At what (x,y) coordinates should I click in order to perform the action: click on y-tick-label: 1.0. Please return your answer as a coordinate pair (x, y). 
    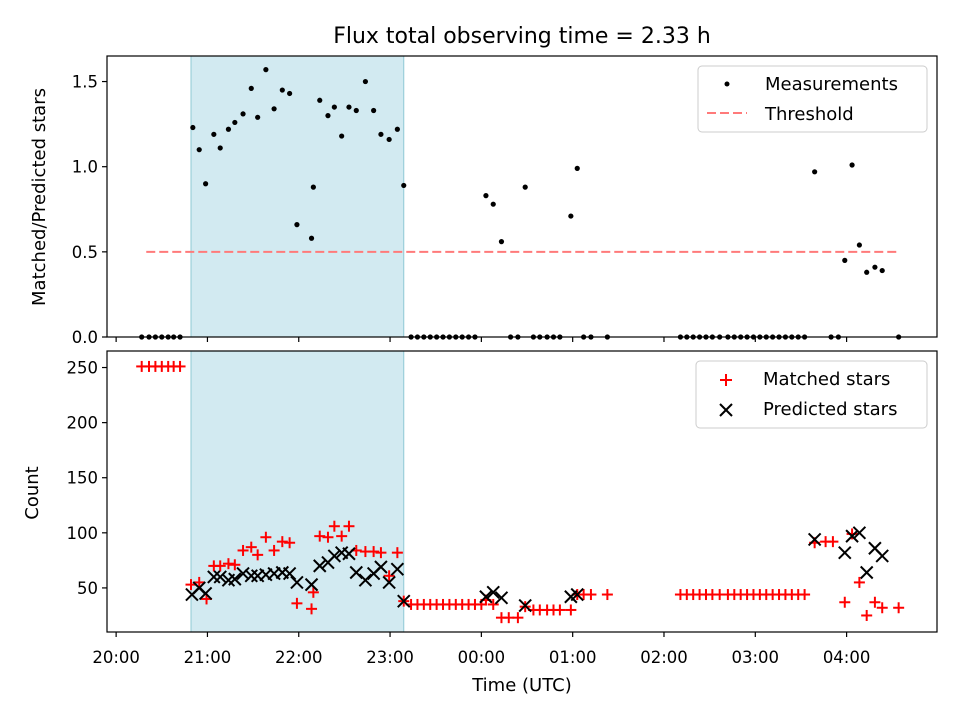
    Looking at the image, I should click on (85, 167).